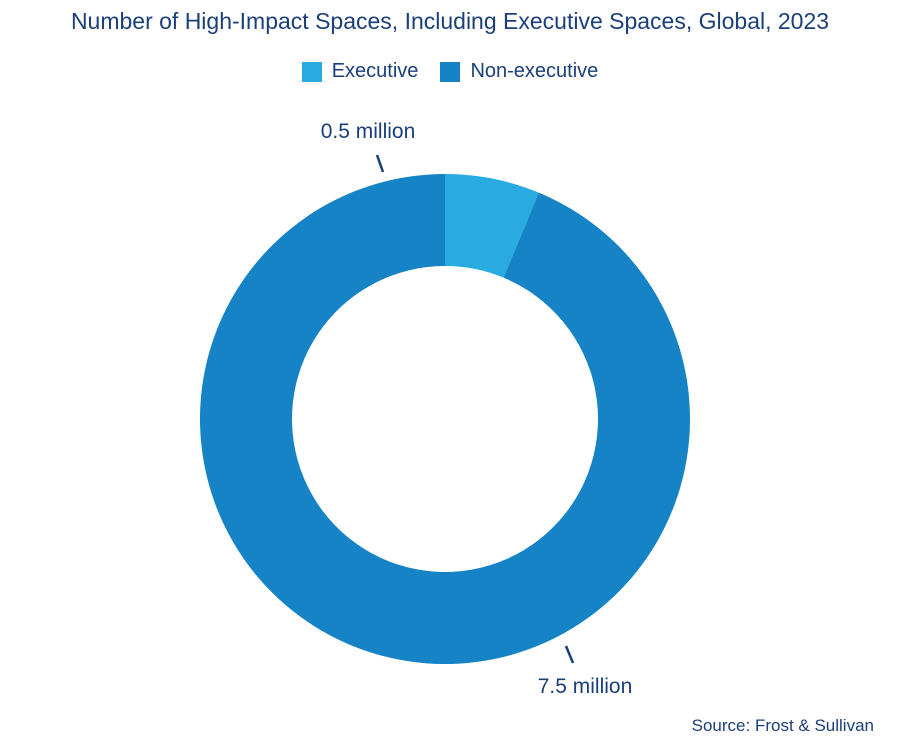  Describe the element at coordinates (311, 71) in the screenshot. I see `legend-swatch-executive` at that location.